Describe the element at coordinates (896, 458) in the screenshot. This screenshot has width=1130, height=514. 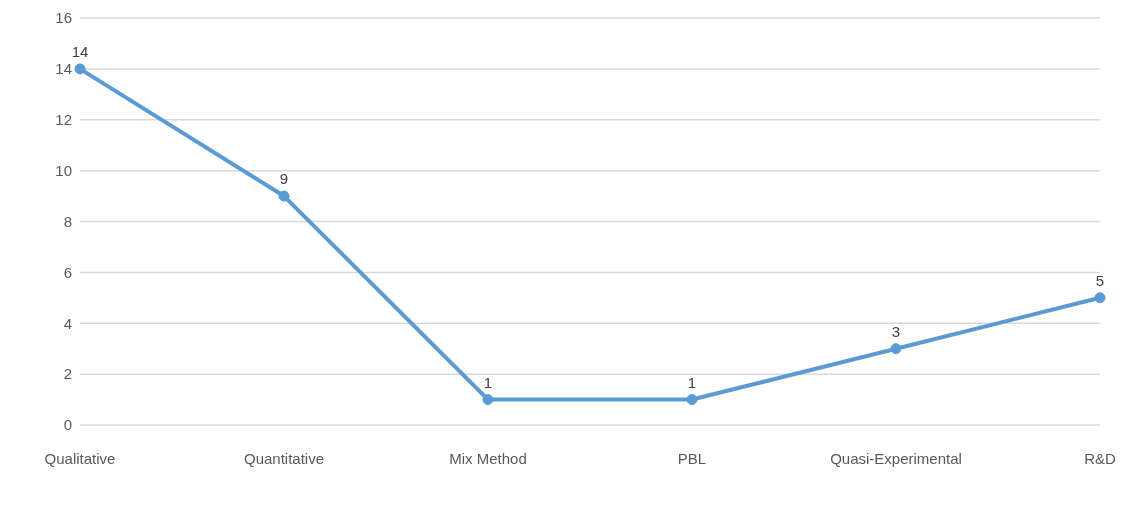
I see `x-tick-label: Quasi-Experimental` at that location.